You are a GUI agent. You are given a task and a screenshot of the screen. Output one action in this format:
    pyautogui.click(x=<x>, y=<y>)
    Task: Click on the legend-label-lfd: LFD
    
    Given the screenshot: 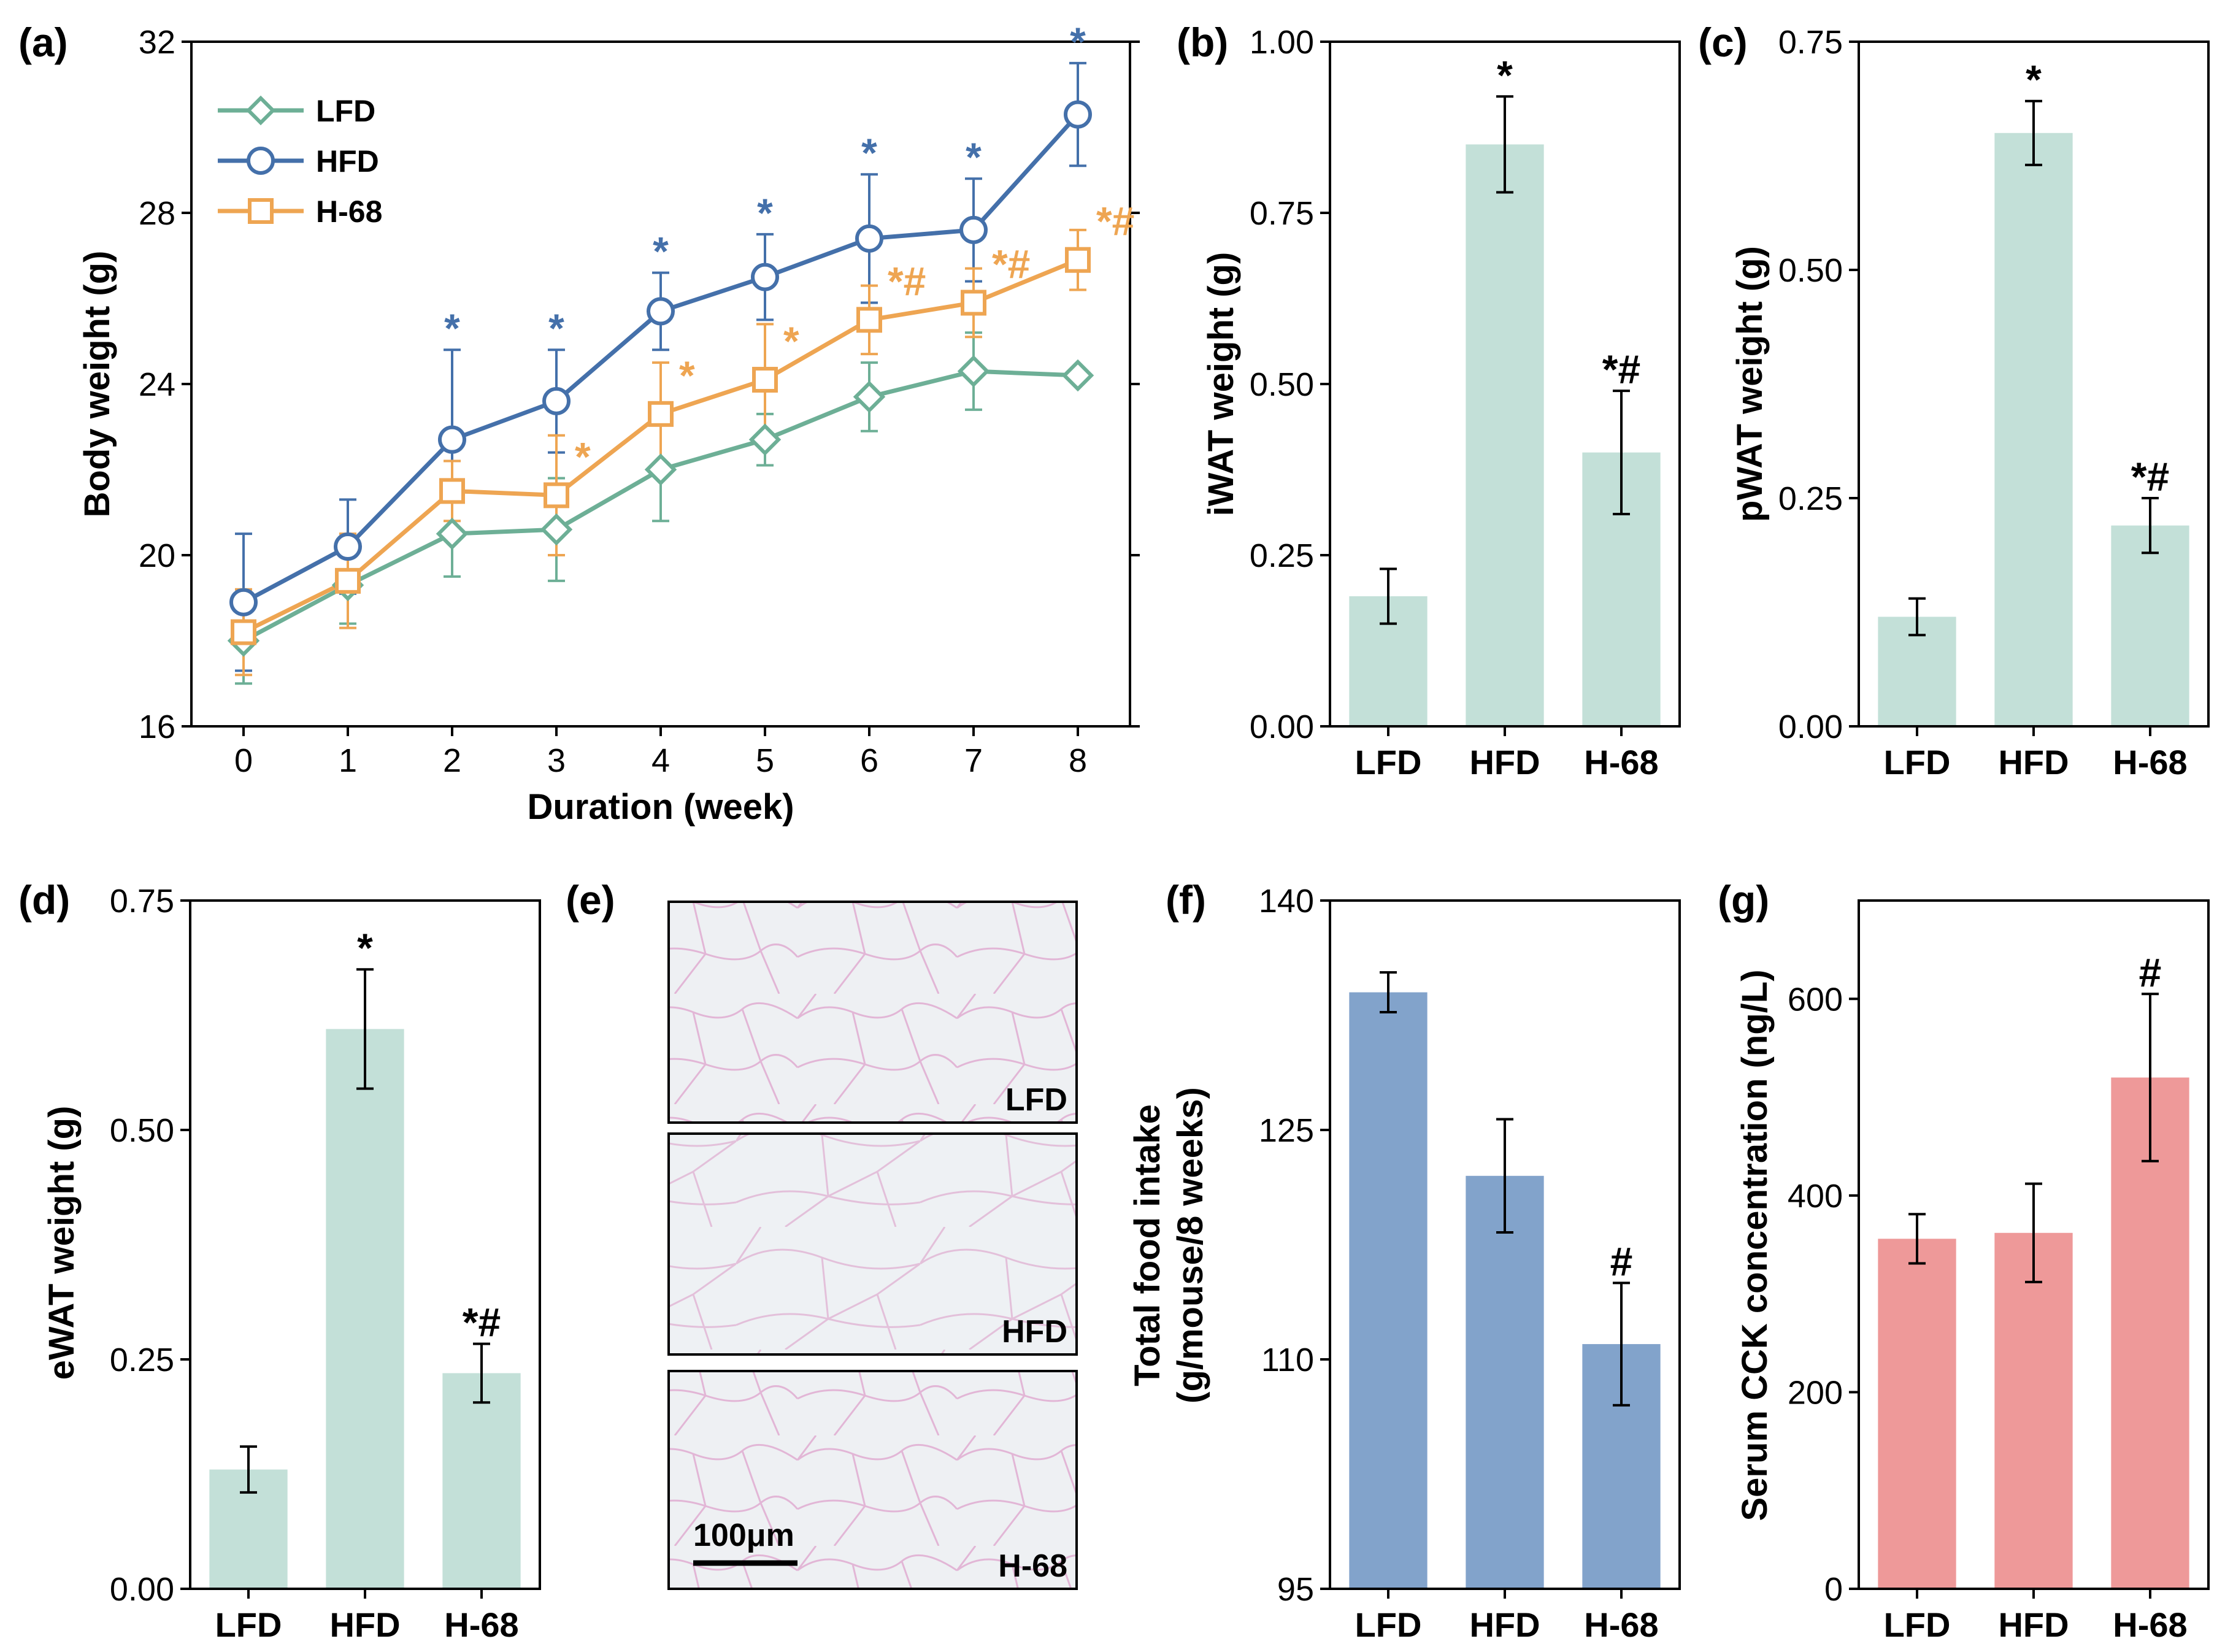 What is the action you would take?
    pyautogui.click(x=345, y=111)
    